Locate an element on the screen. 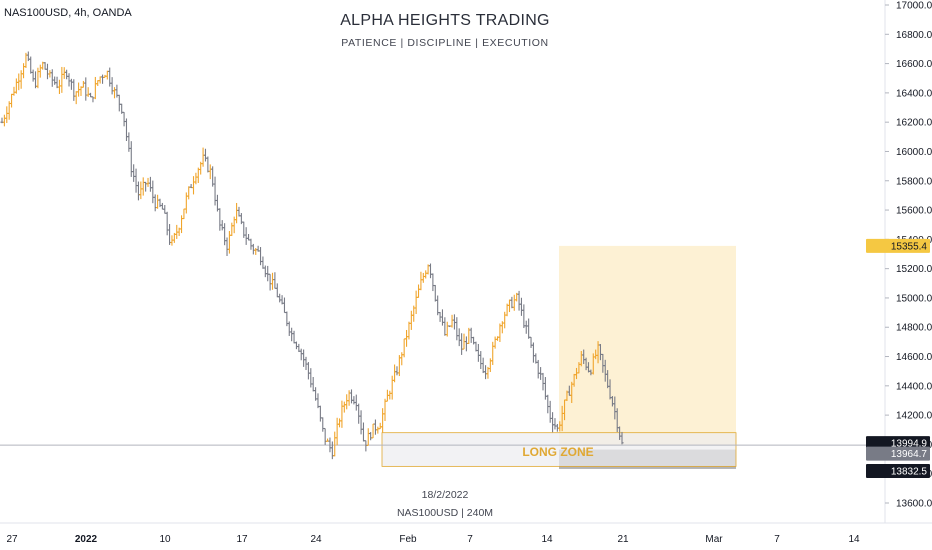 Image resolution: width=932 pixels, height=550 pixels. y-tick-label: 15000.0 is located at coordinates (914, 298).